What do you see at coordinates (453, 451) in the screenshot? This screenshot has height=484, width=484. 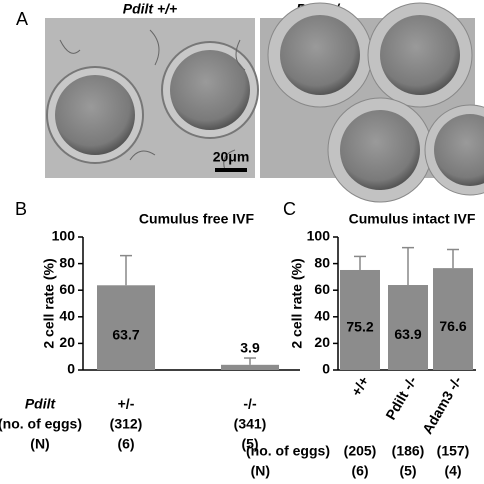 I see `egg-count: (157)` at bounding box center [453, 451].